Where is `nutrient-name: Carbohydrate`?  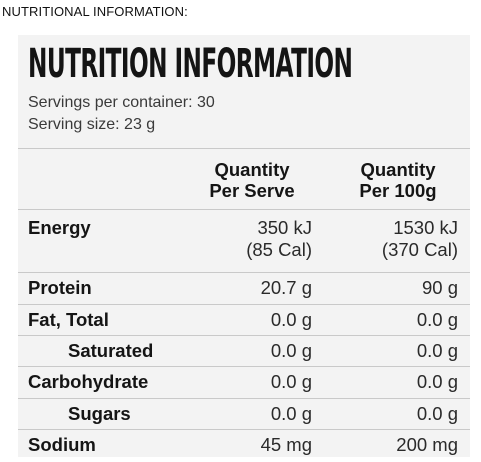 nutrient-name: Carbohydrate is located at coordinates (88, 381).